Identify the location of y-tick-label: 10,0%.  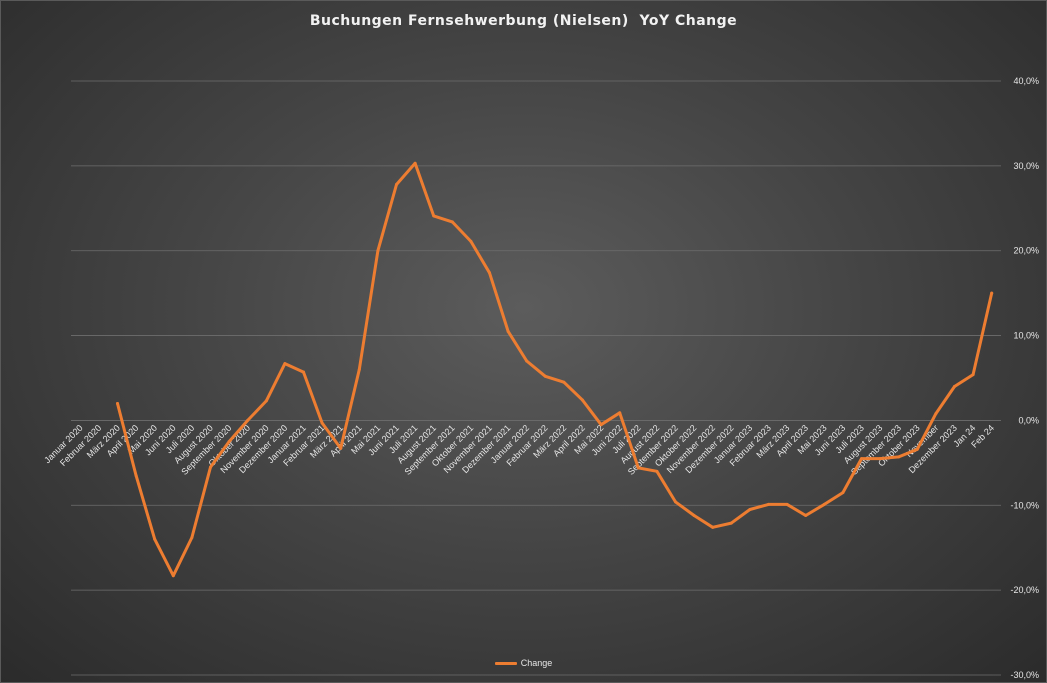
(1026, 336).